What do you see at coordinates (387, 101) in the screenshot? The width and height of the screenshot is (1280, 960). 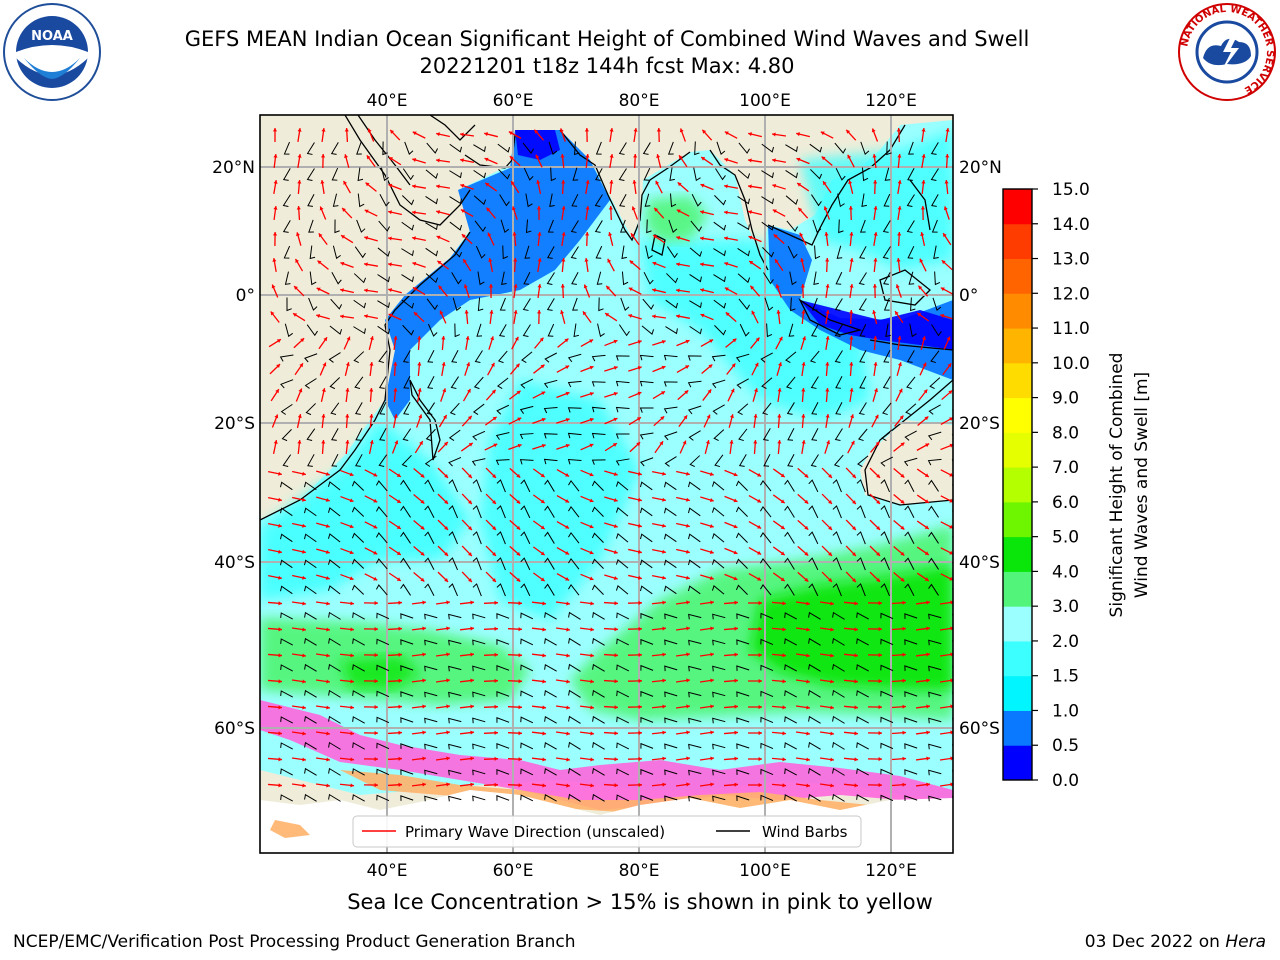 I see `top-lon-label-40e: 40°E` at bounding box center [387, 101].